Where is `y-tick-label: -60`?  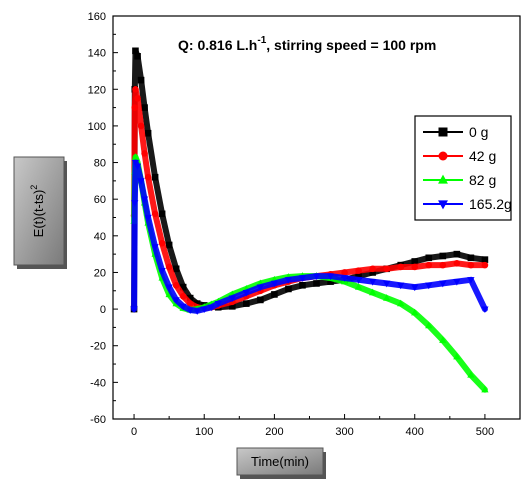 y-tick-label: -60 is located at coordinates (98, 420).